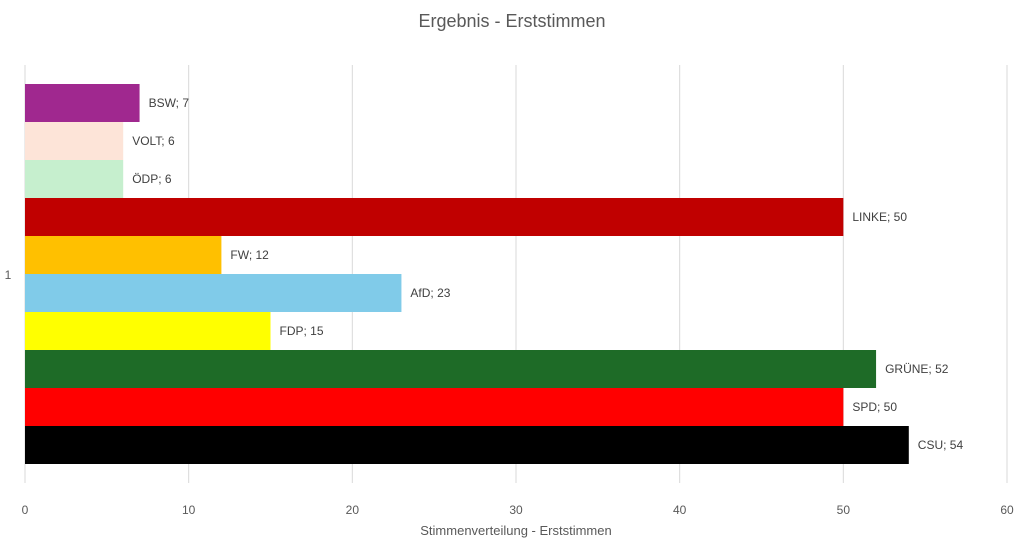  Describe the element at coordinates (451, 369) in the screenshot. I see `bar-grüne` at that location.